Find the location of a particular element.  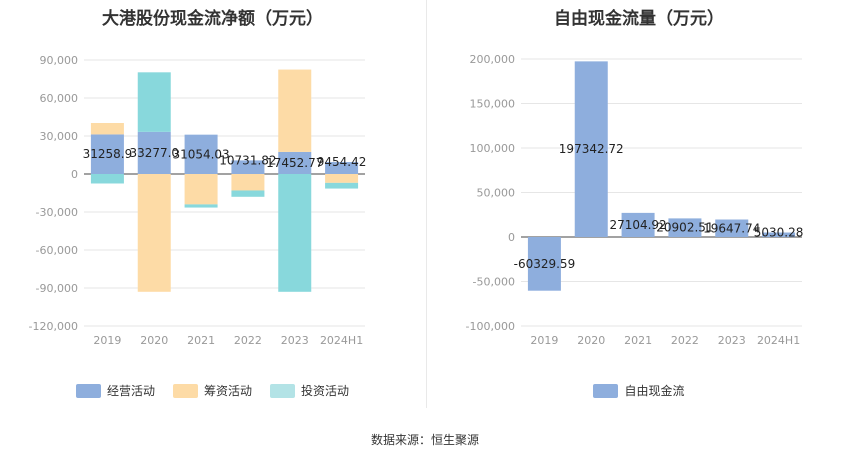

legend-item-free-cash-flow: 自由现金流 is located at coordinates (639, 390).